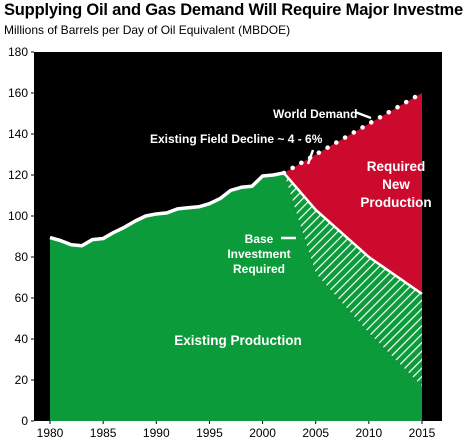 This screenshot has width=463, height=440. Describe the element at coordinates (363, 115) in the screenshot. I see `world-demand-pointer` at that location.